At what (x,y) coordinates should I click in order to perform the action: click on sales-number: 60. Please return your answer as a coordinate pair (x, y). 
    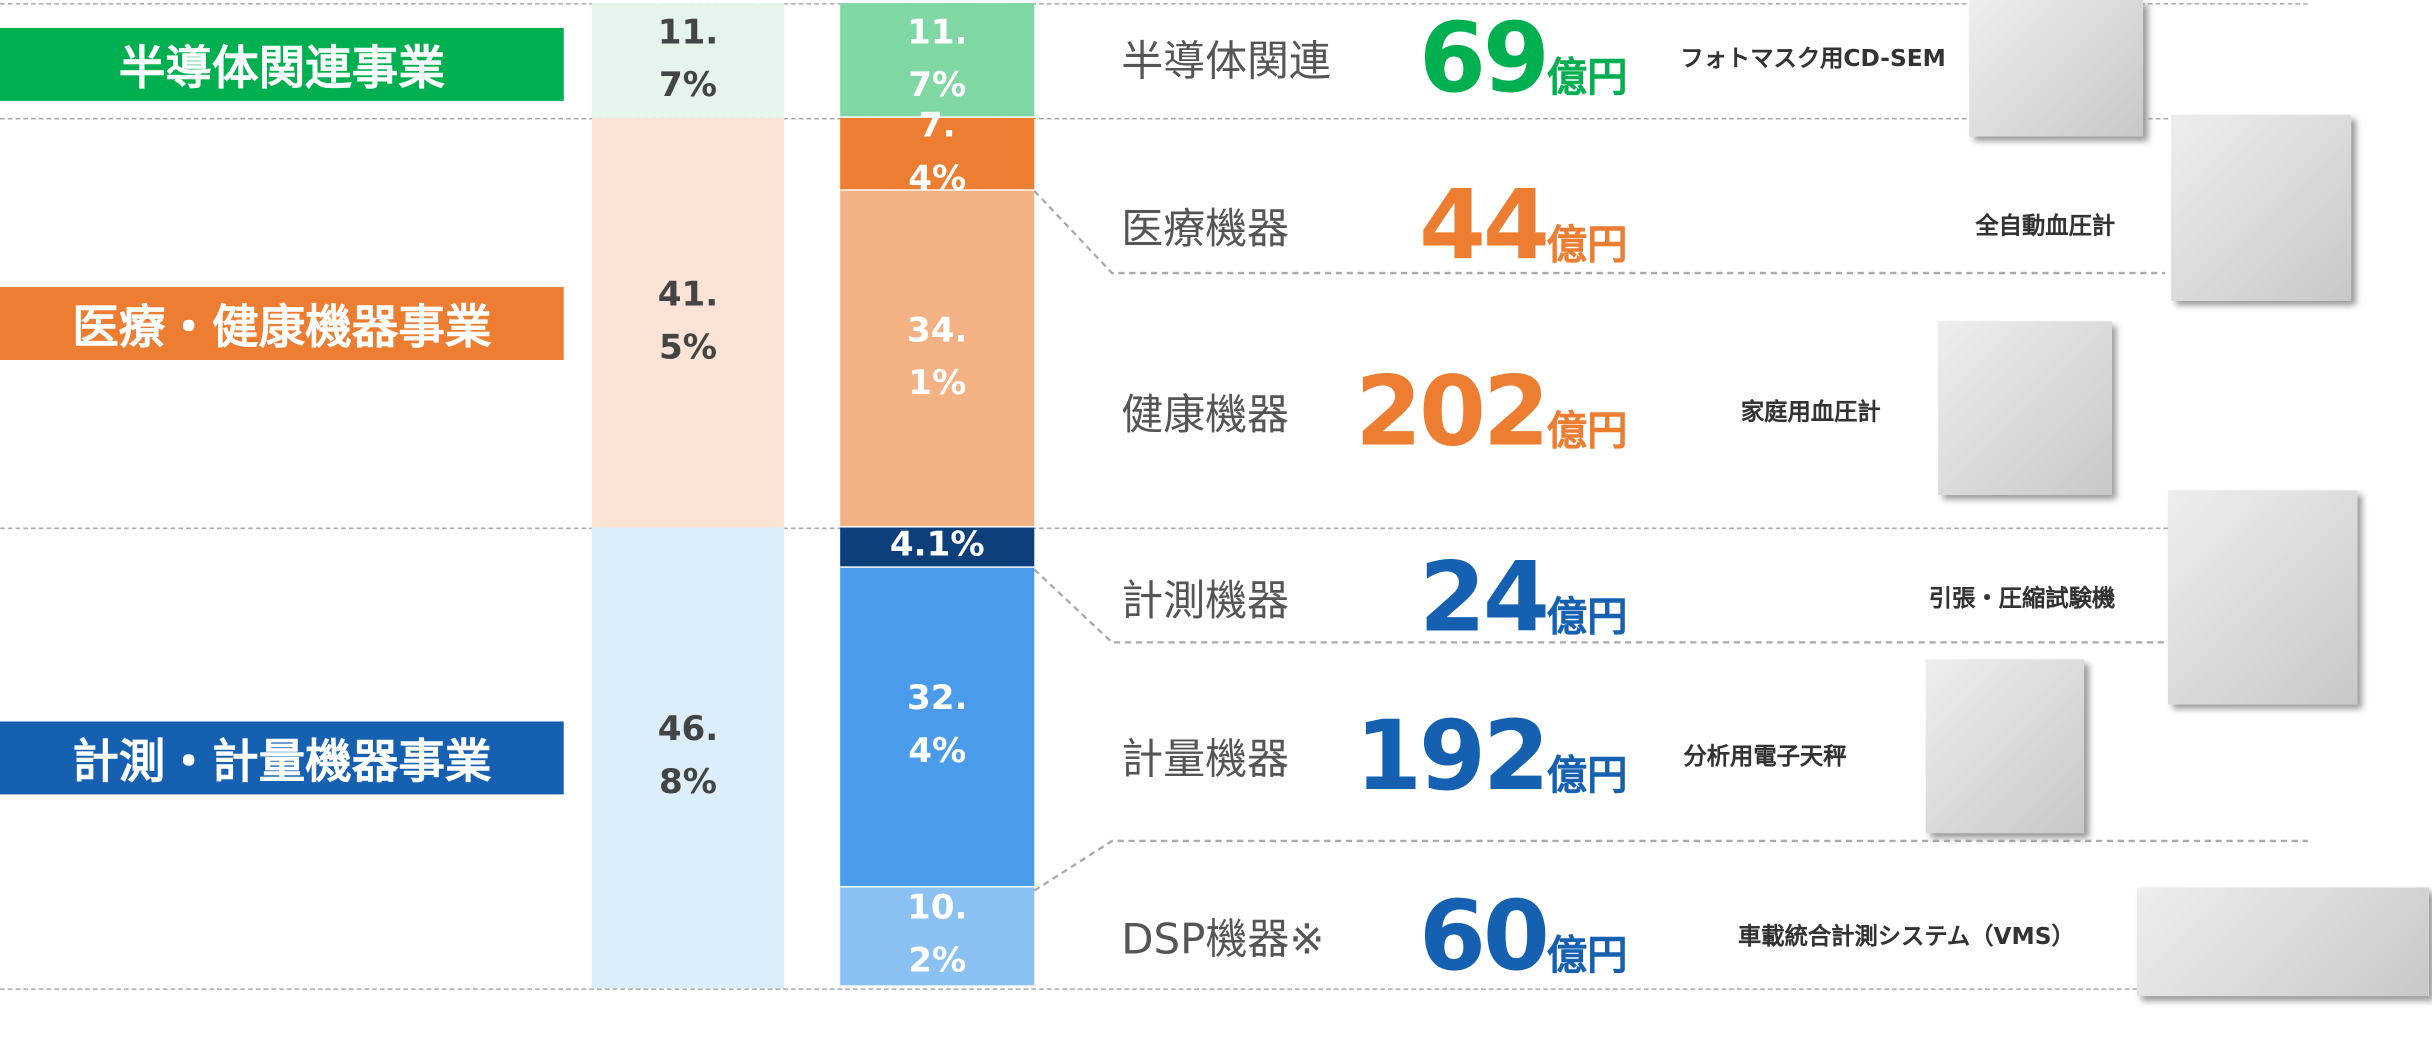
    Looking at the image, I should click on (1484, 935).